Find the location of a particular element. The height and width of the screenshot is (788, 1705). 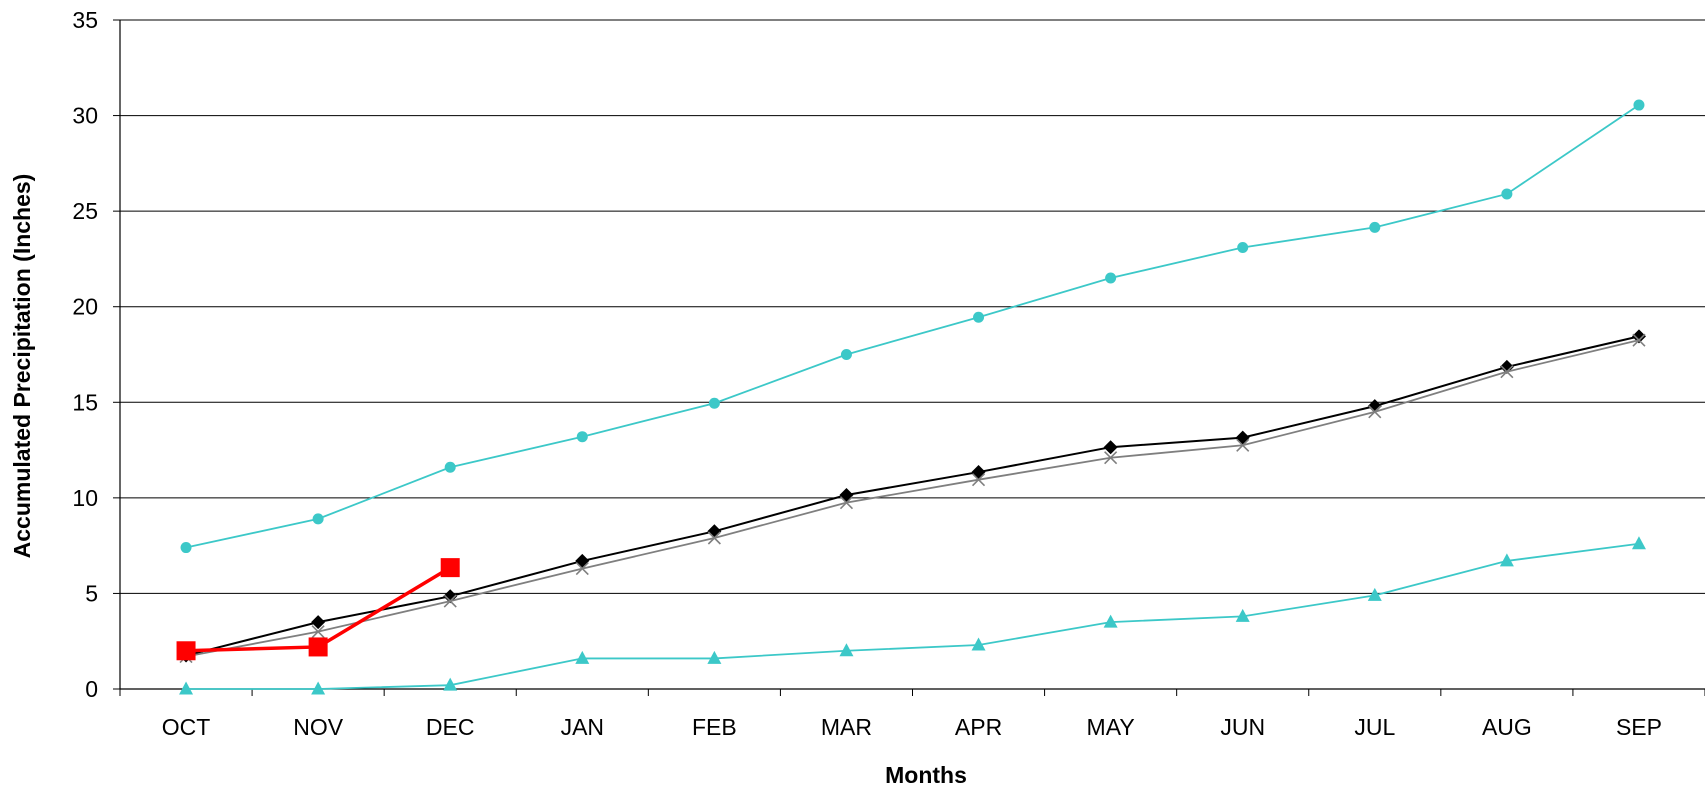

x-tick-label: JAN is located at coordinates (582, 727).